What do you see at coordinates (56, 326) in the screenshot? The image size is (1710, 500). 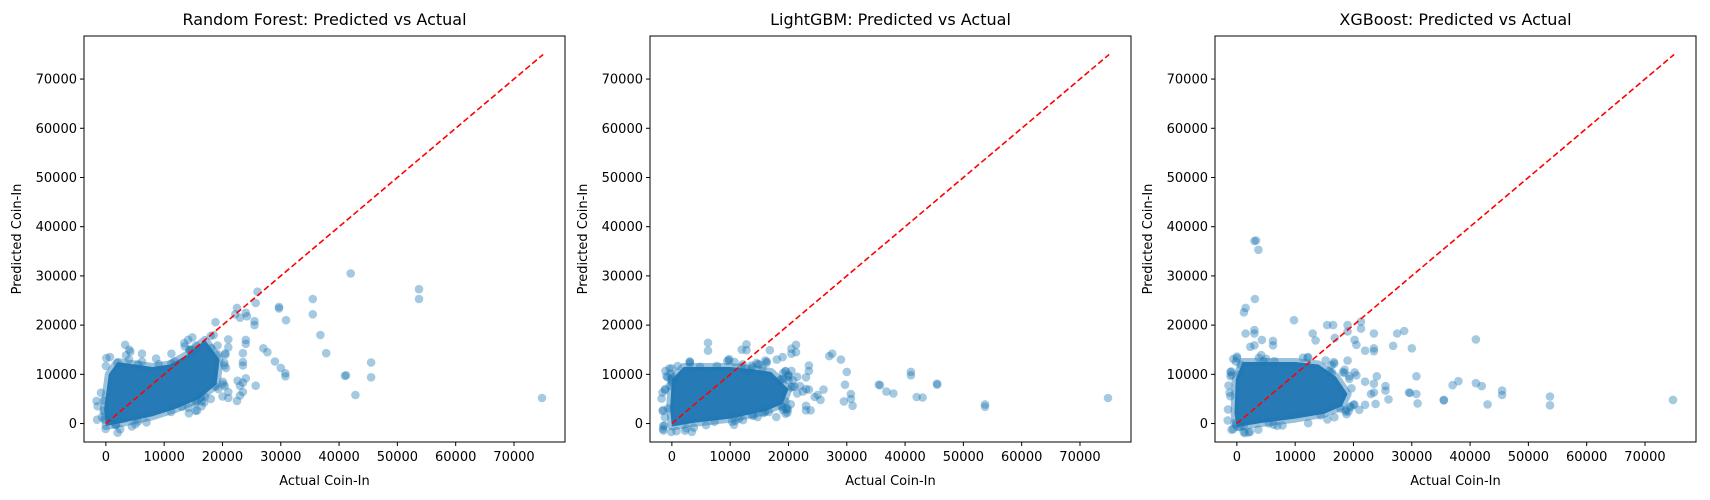 I see `y-tick-label: 20000` at bounding box center [56, 326].